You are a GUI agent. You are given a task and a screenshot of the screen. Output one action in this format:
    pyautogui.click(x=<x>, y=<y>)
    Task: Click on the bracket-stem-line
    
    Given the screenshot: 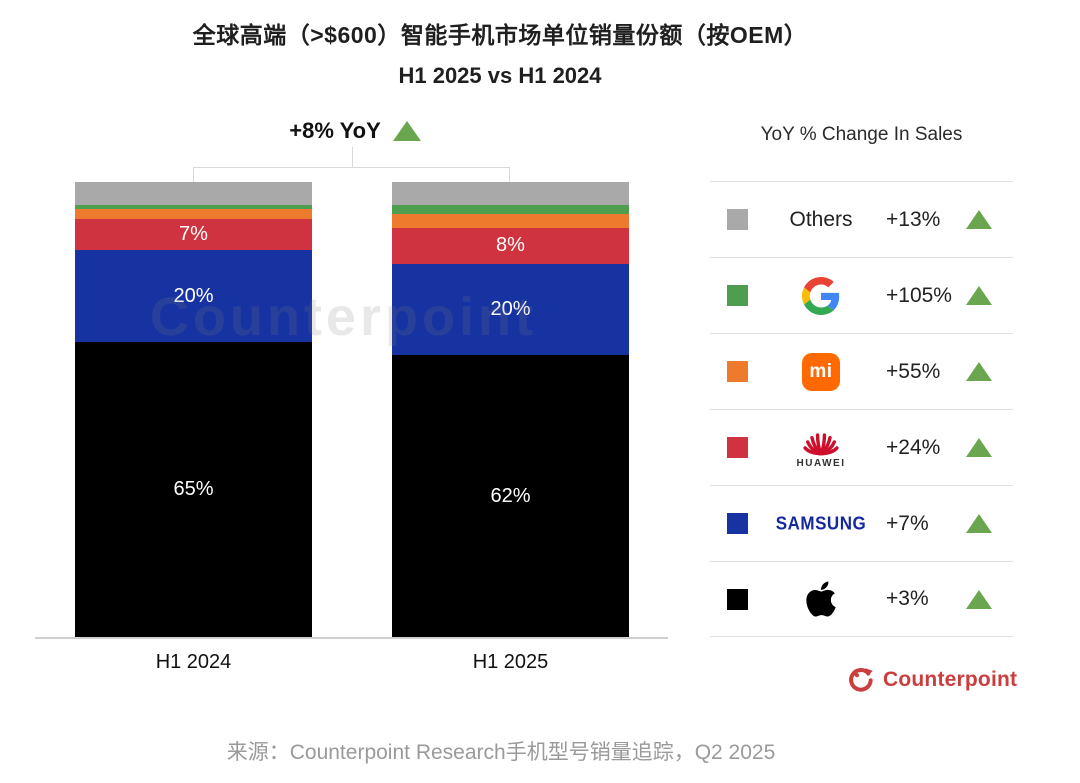 What is the action you would take?
    pyautogui.click(x=352, y=157)
    